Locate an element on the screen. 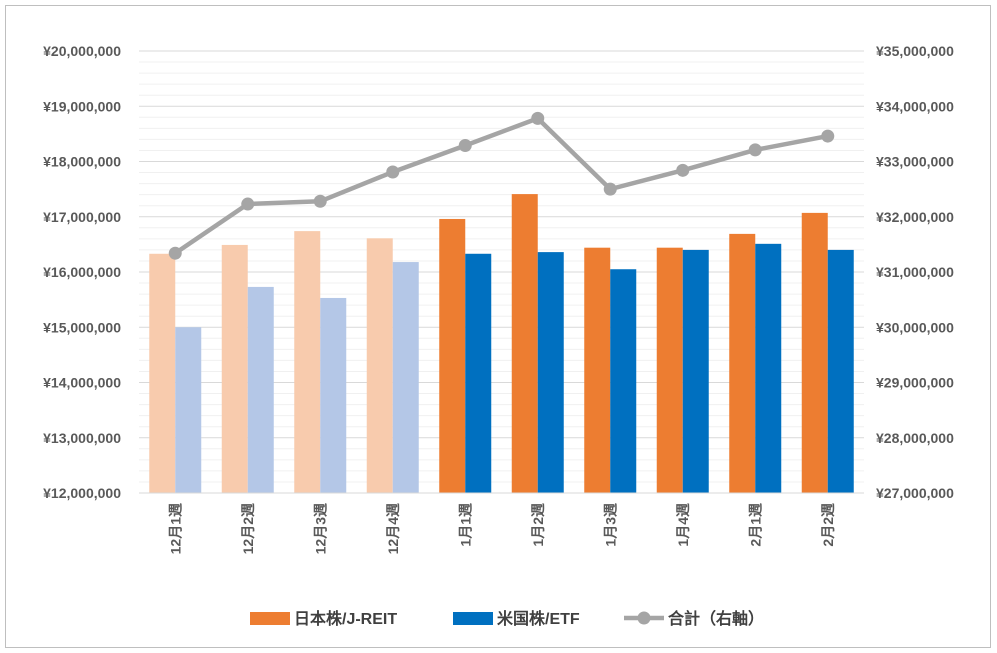 The height and width of the screenshot is (653, 997). y-right-tick-label: ¥34,000,000 is located at coordinates (915, 106).